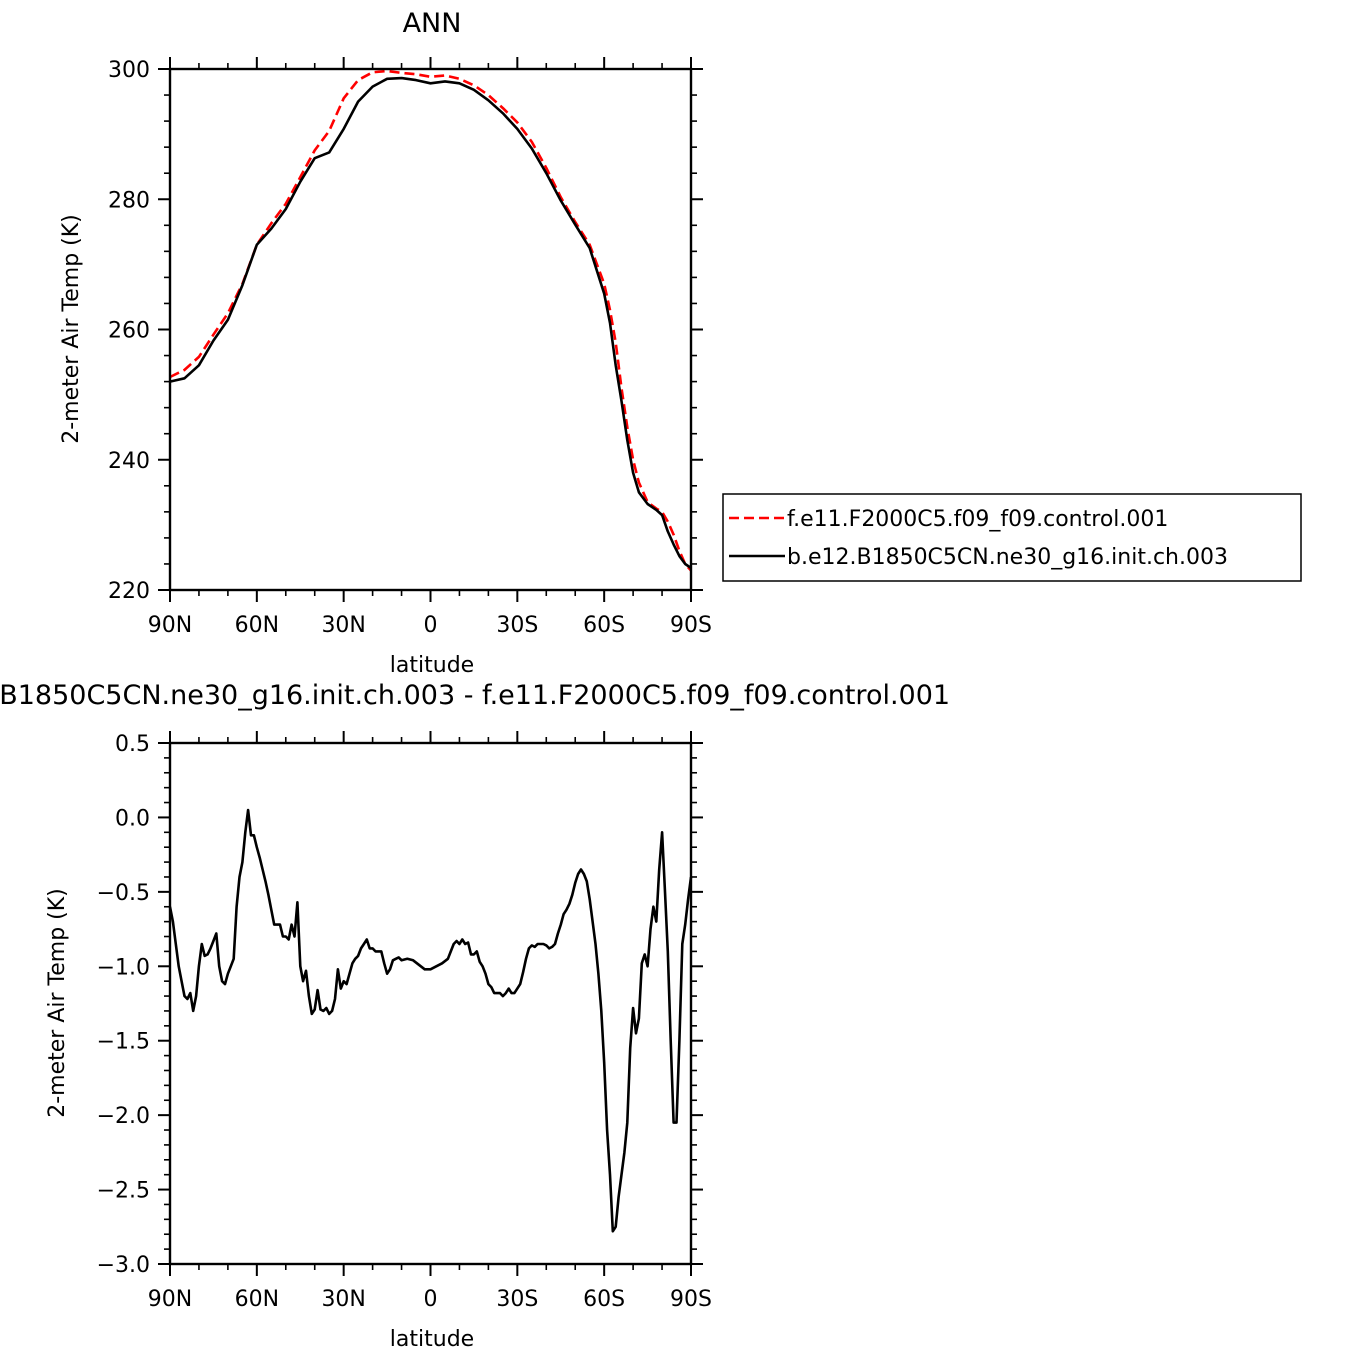 This screenshot has width=1358, height=1358. I want to click on y-tick-label: −0.5, so click(123, 893).